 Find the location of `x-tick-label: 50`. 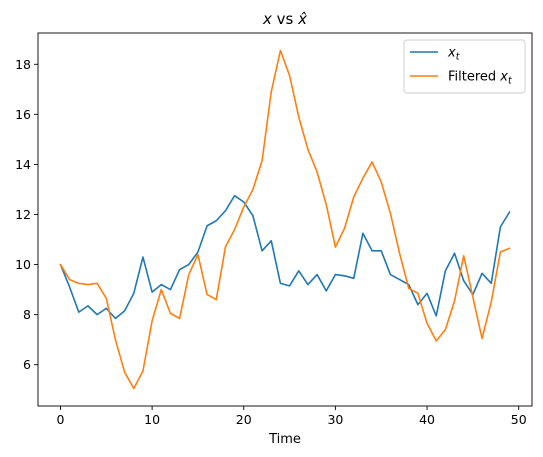

x-tick-label: 50 is located at coordinates (519, 419).